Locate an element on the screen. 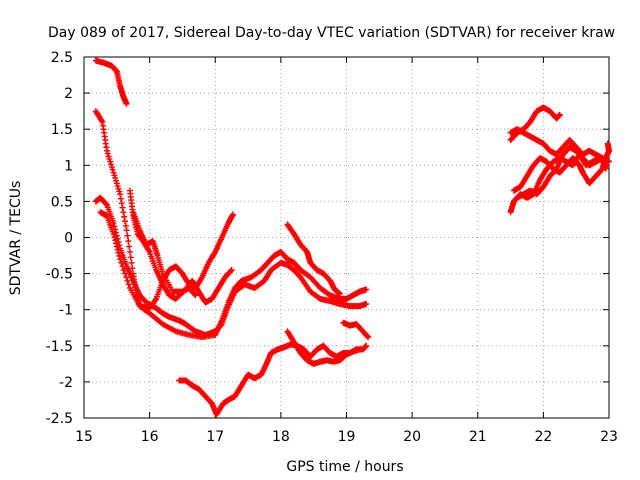 This screenshot has width=640, height=480. y-tick-label: 0 is located at coordinates (68, 239).